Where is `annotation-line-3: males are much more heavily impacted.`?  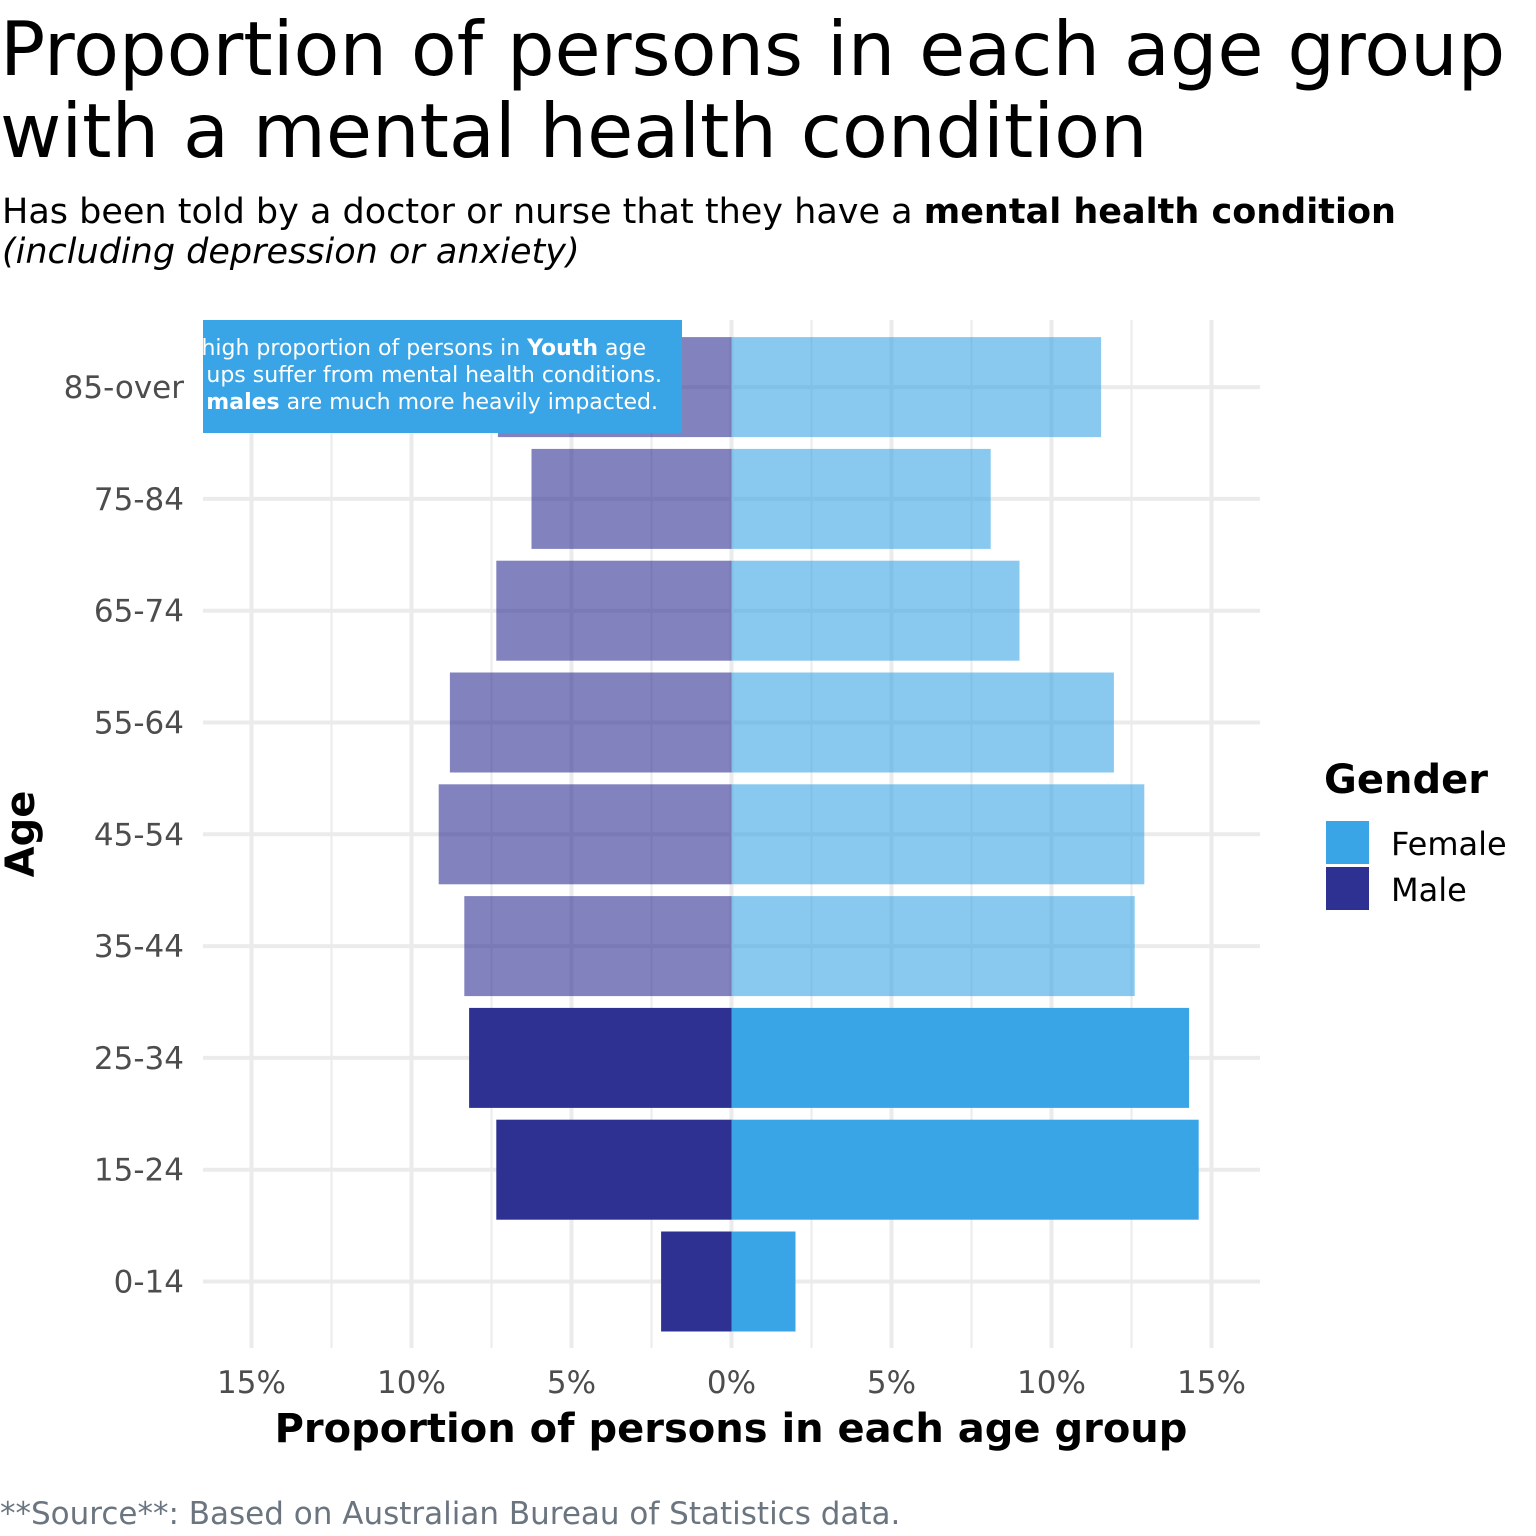
annotation-line-3: males are much more heavily impacted. is located at coordinates (432, 402).